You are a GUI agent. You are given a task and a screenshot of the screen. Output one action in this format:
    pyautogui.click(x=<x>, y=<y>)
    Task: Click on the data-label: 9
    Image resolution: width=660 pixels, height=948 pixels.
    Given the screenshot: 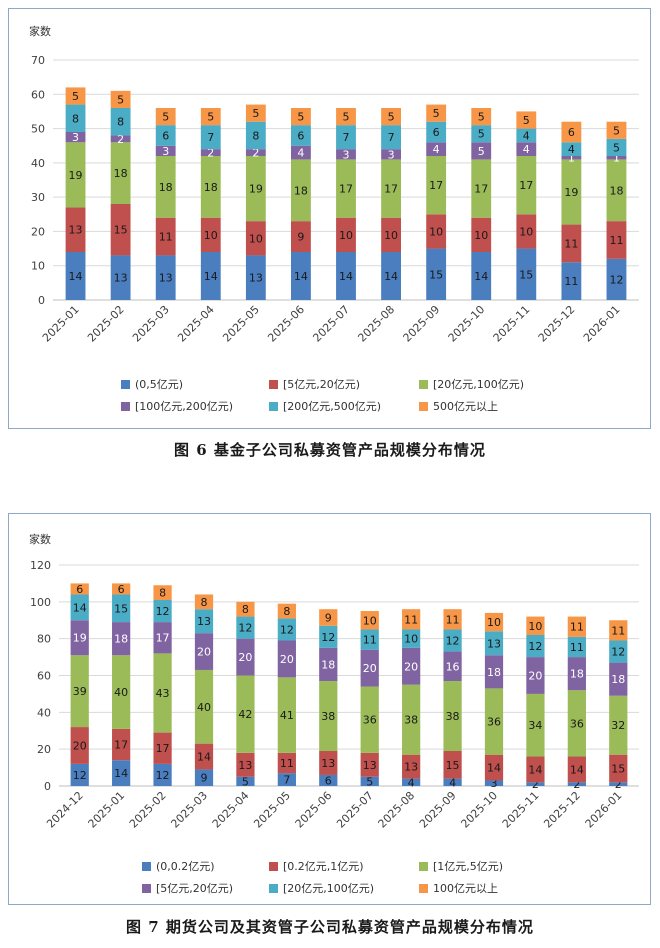 What is the action you would take?
    pyautogui.click(x=328, y=617)
    